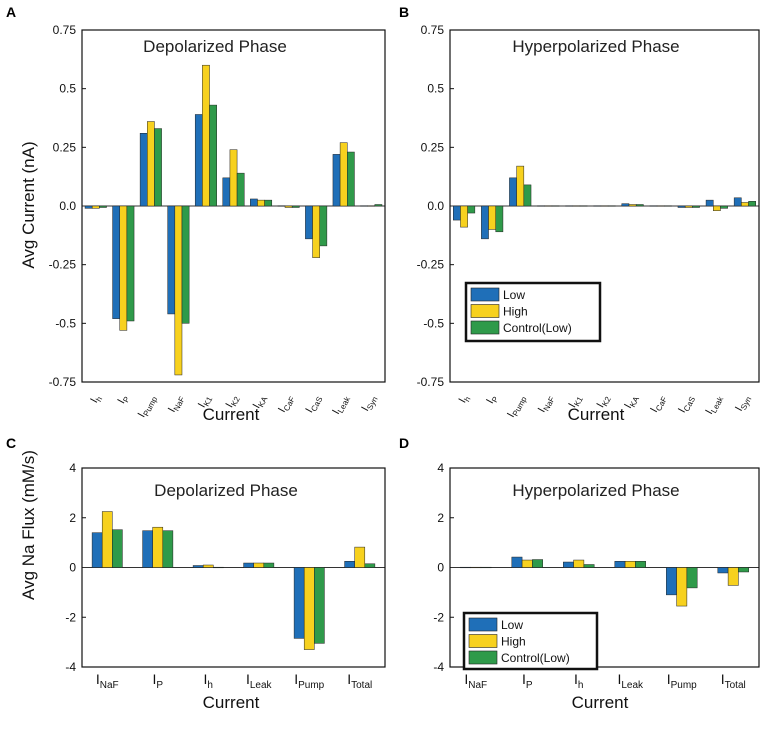 Image resolution: width=767 pixels, height=739 pixels. I want to click on x-tick-label: IK1, so click(575, 401).